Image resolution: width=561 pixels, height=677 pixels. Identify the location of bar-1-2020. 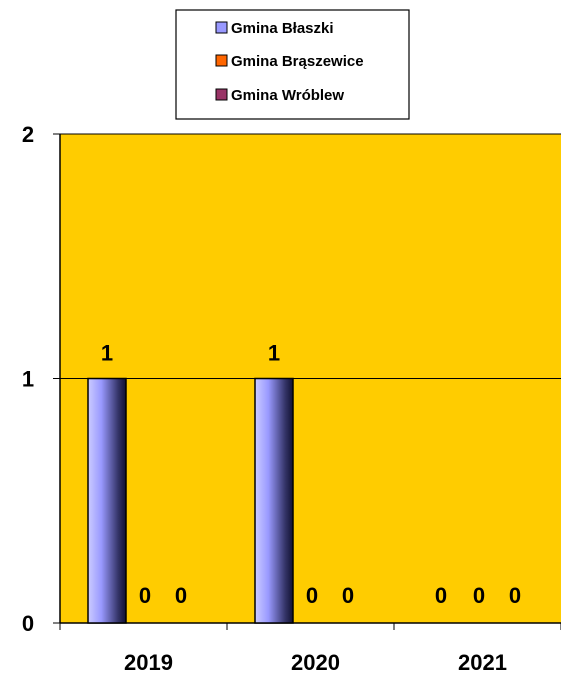
(274, 500).